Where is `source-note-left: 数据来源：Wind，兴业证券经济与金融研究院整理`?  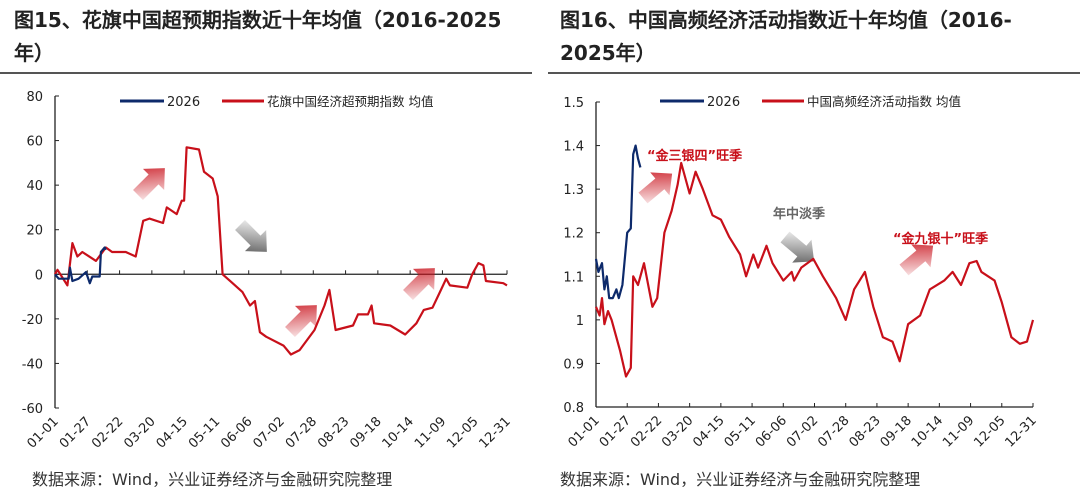 source-note-left: 数据来源：Wind，兴业证券经济与金融研究院整理 is located at coordinates (212, 479).